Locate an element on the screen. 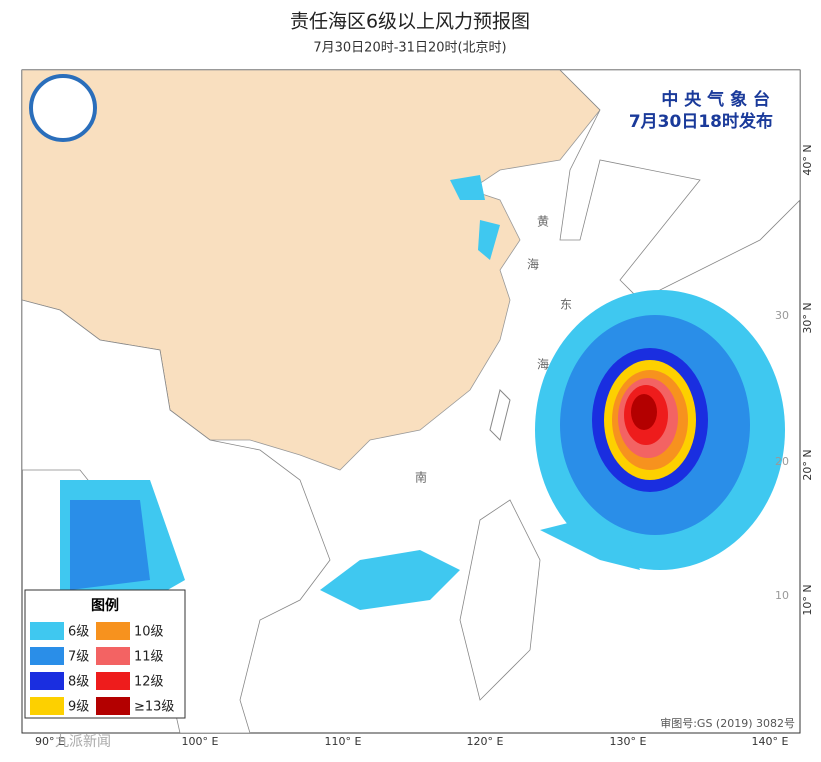 The width and height of the screenshot is (821, 762). philippines is located at coordinates (500, 600).